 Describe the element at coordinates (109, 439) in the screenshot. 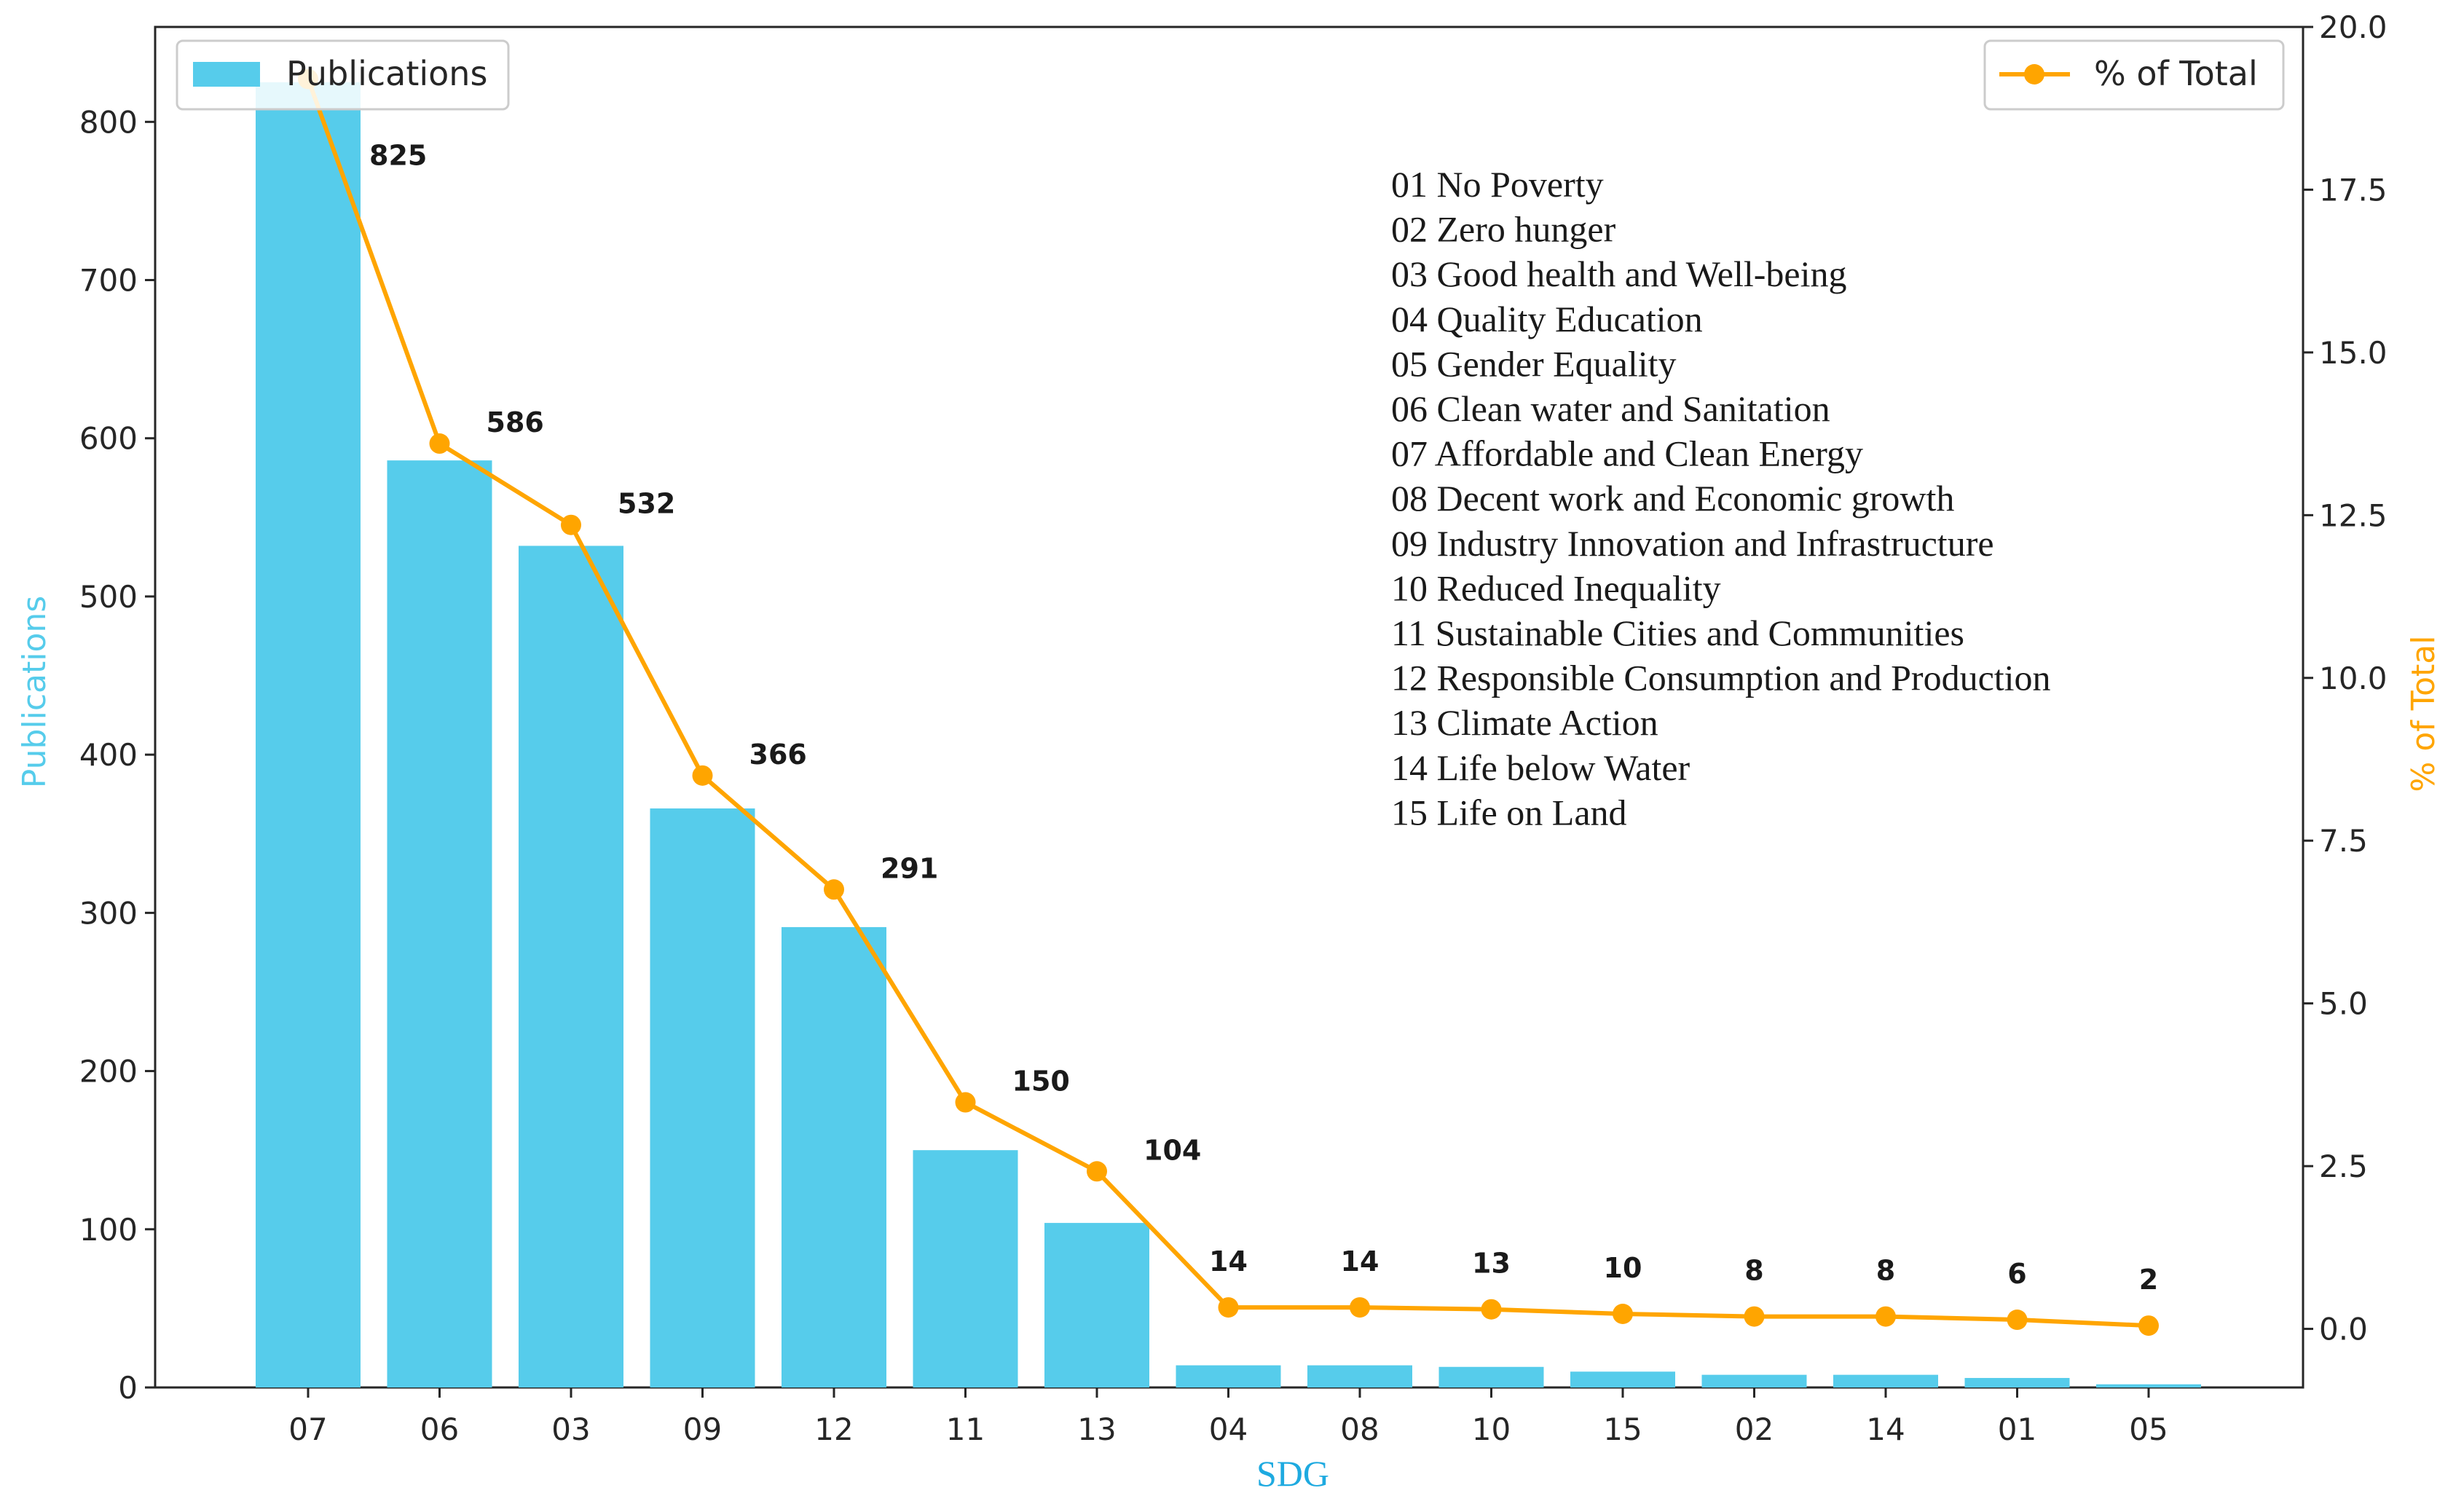

I see `left-tick-label: 600` at that location.